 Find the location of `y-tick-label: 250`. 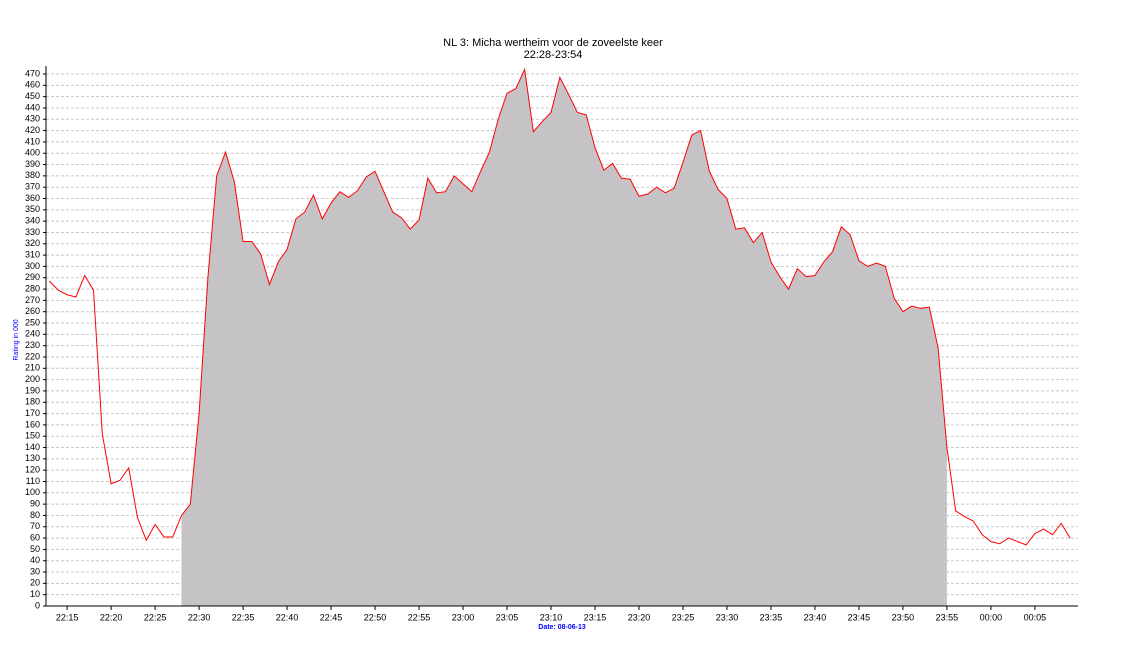

y-tick-label: 250 is located at coordinates (32, 322).